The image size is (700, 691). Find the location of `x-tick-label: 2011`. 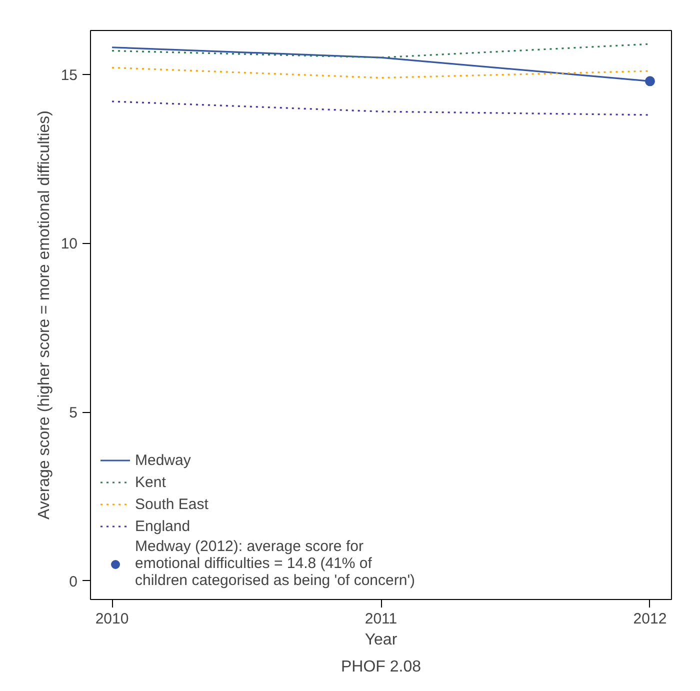

x-tick-label: 2011 is located at coordinates (381, 619).